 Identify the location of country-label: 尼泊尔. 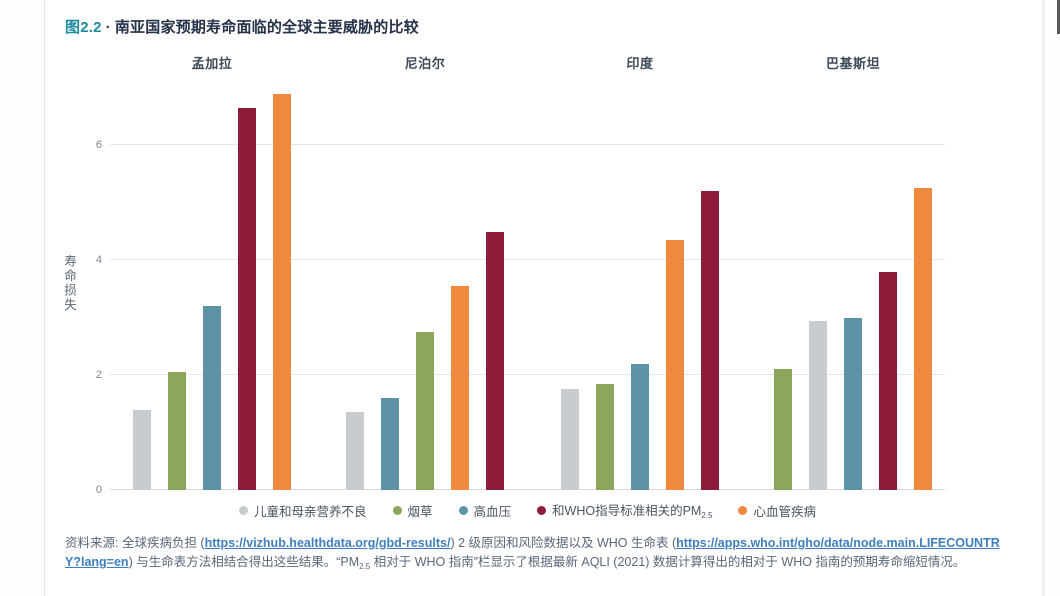
(425, 63).